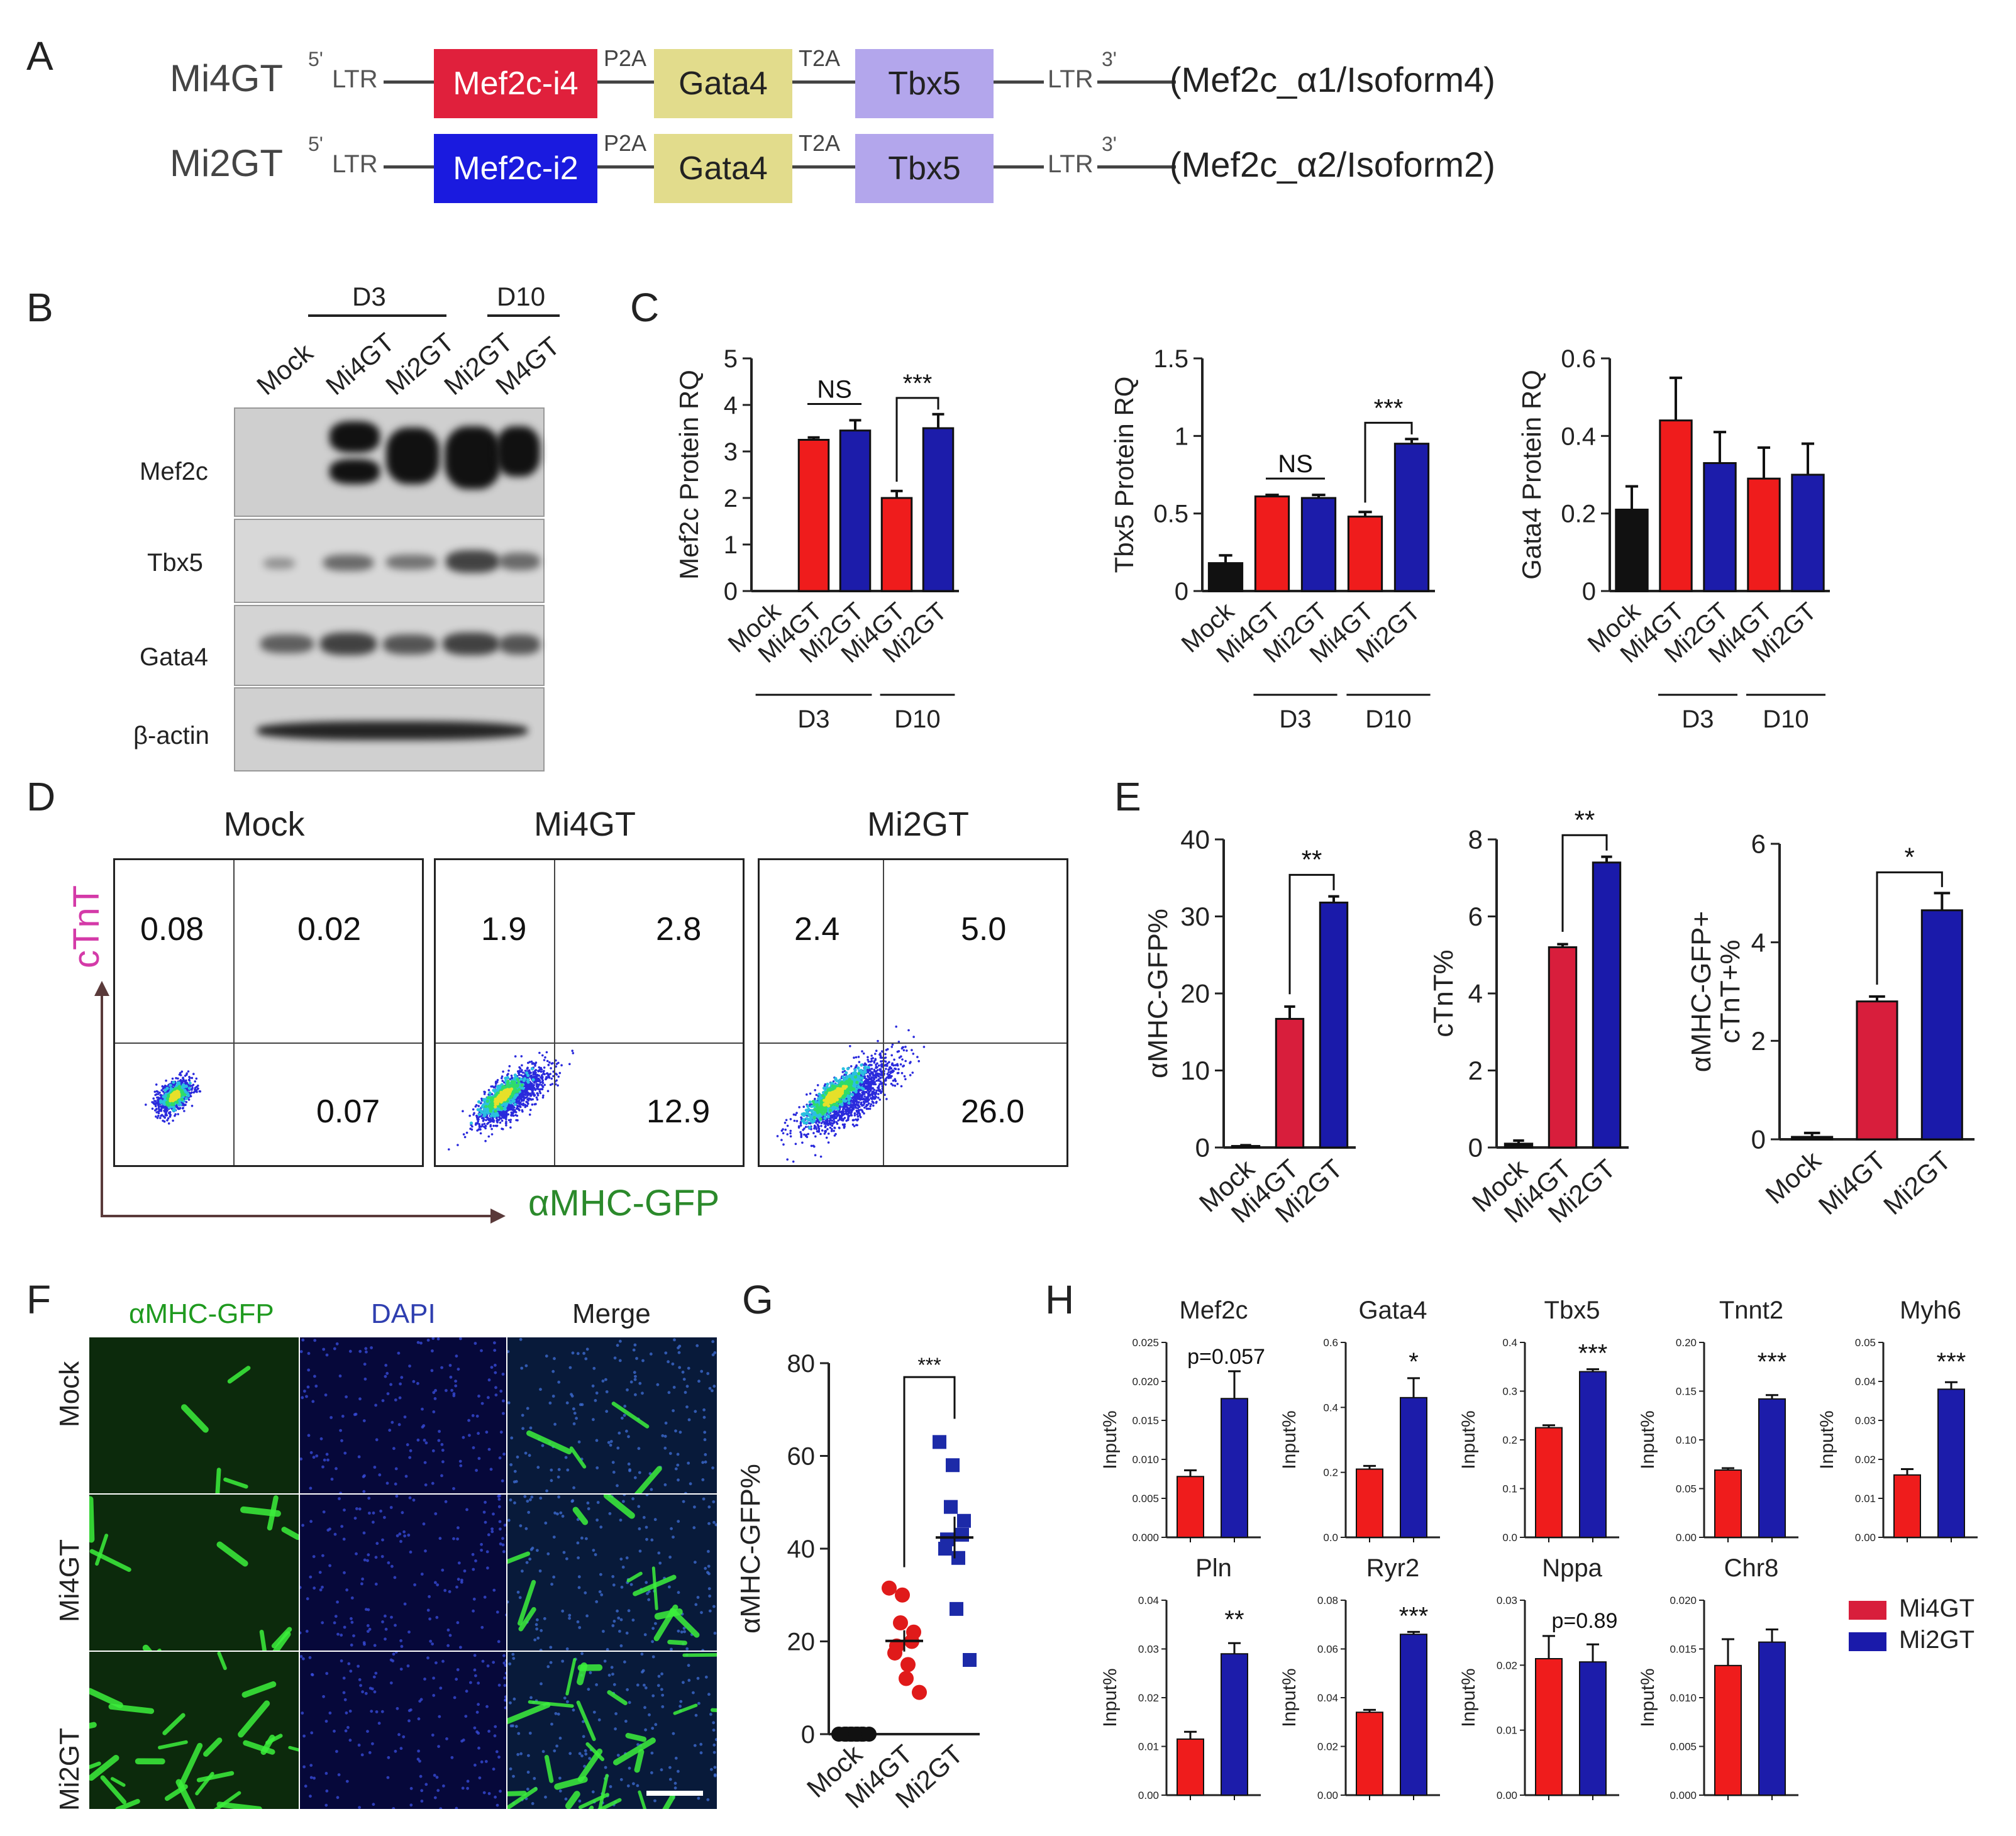 The width and height of the screenshot is (2016, 1836). Describe the element at coordinates (1852, 1183) in the screenshot. I see `x-tick-label: Mi4GT` at that location.